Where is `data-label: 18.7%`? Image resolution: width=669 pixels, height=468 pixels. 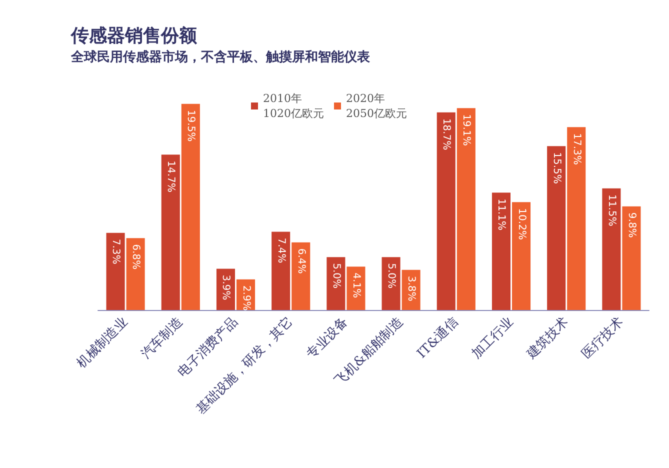
data-label: 18.7% is located at coordinates (446, 134).